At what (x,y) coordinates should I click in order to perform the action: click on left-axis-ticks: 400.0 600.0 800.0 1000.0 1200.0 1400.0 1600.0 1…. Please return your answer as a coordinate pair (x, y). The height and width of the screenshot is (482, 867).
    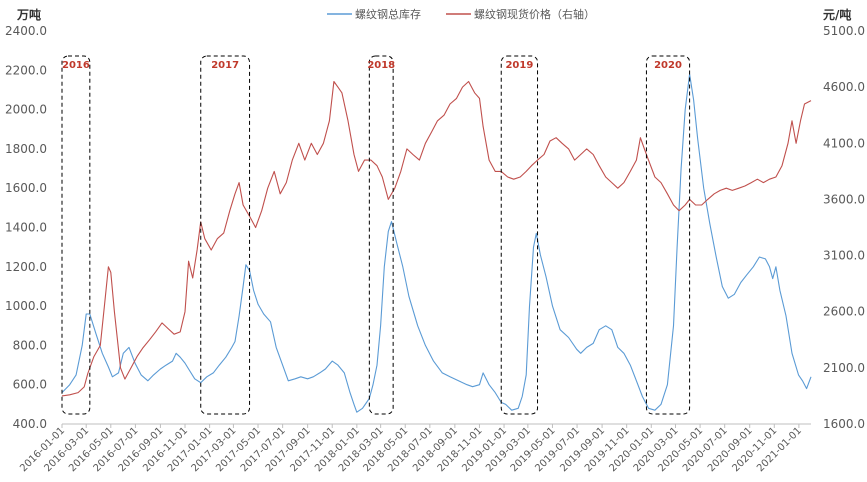
    Looking at the image, I should click on (26, 227).